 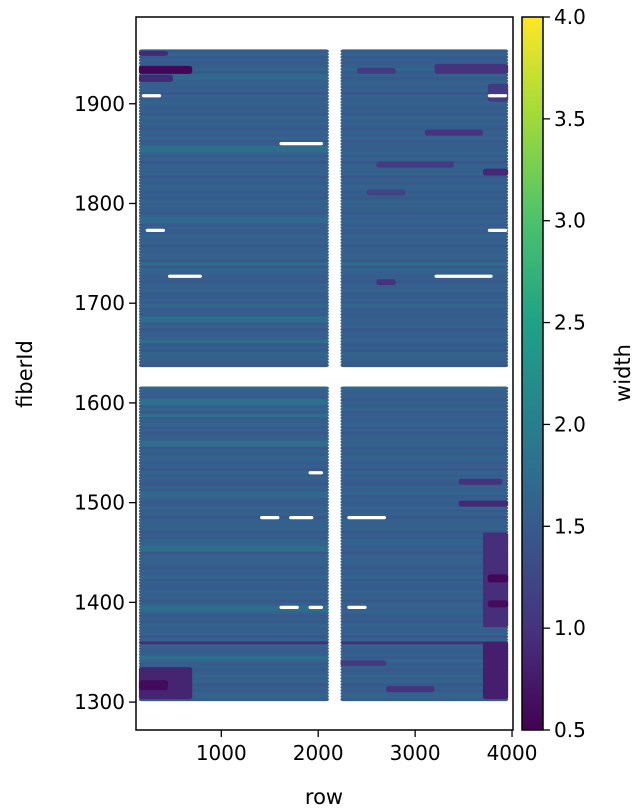 I want to click on heatmap-row-b1-f1710-s0, so click(x=233, y=293).